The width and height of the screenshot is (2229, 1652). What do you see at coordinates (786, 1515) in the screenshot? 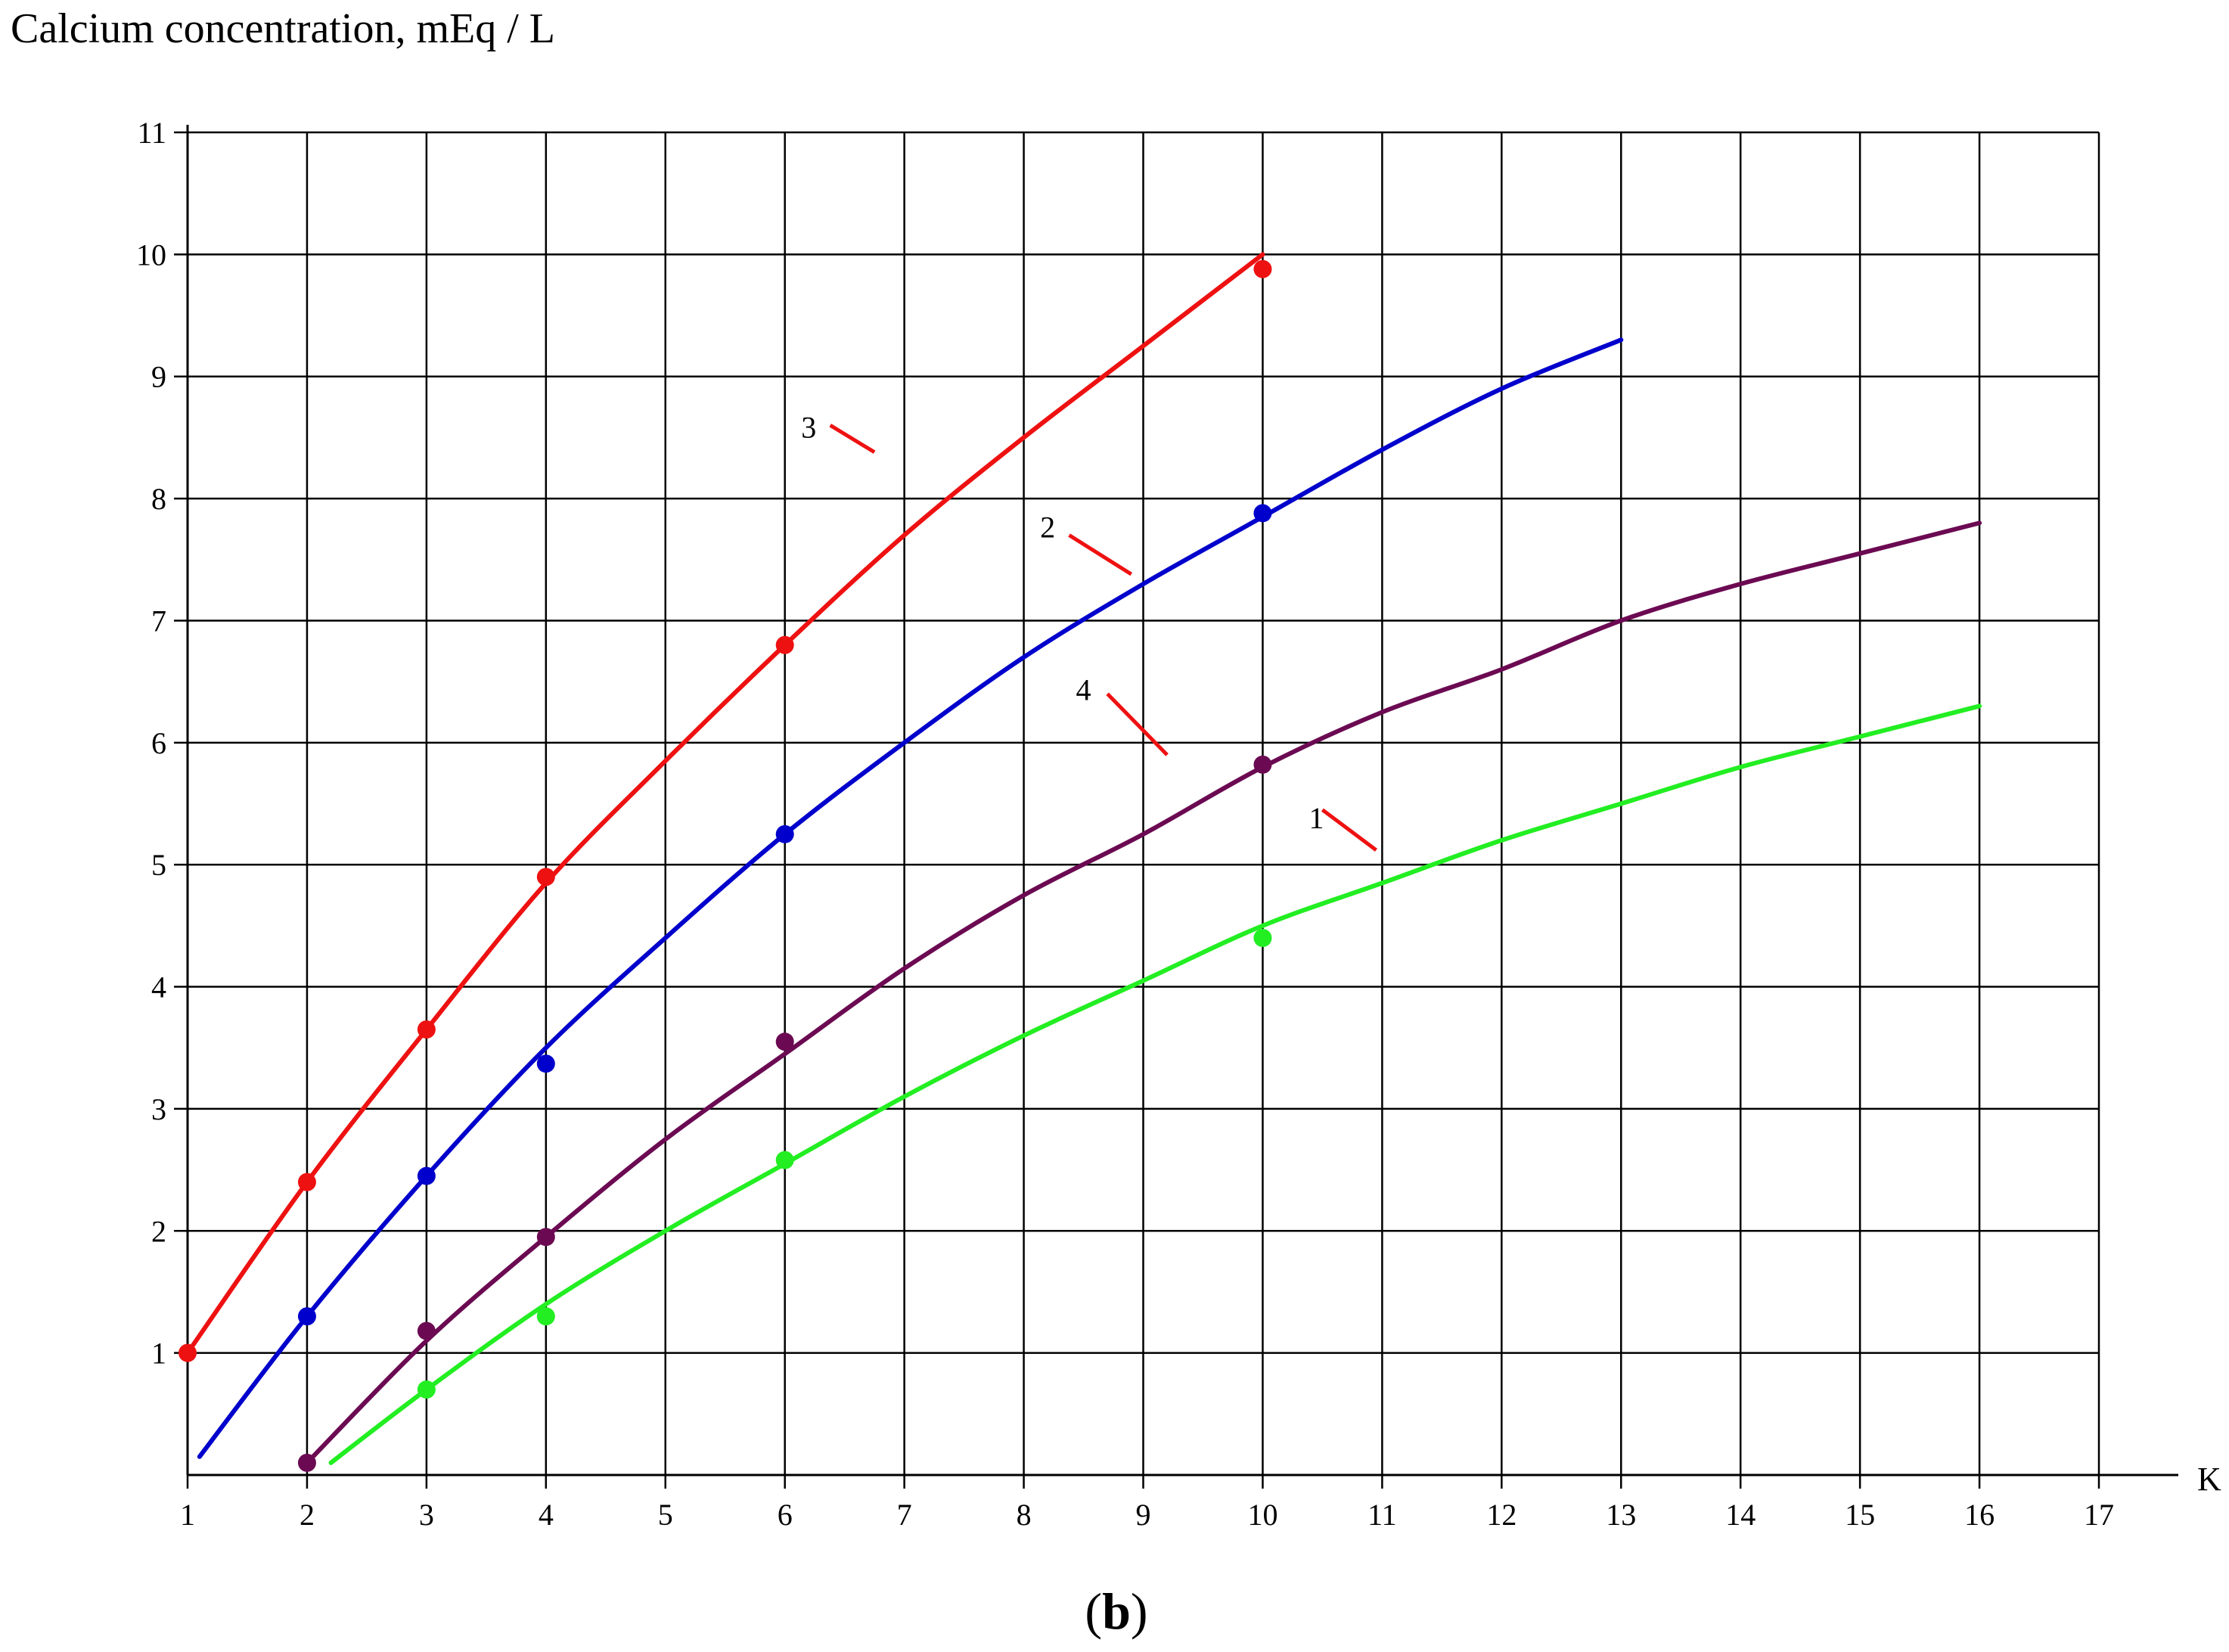
I see `x-tick-label: 6` at bounding box center [786, 1515].